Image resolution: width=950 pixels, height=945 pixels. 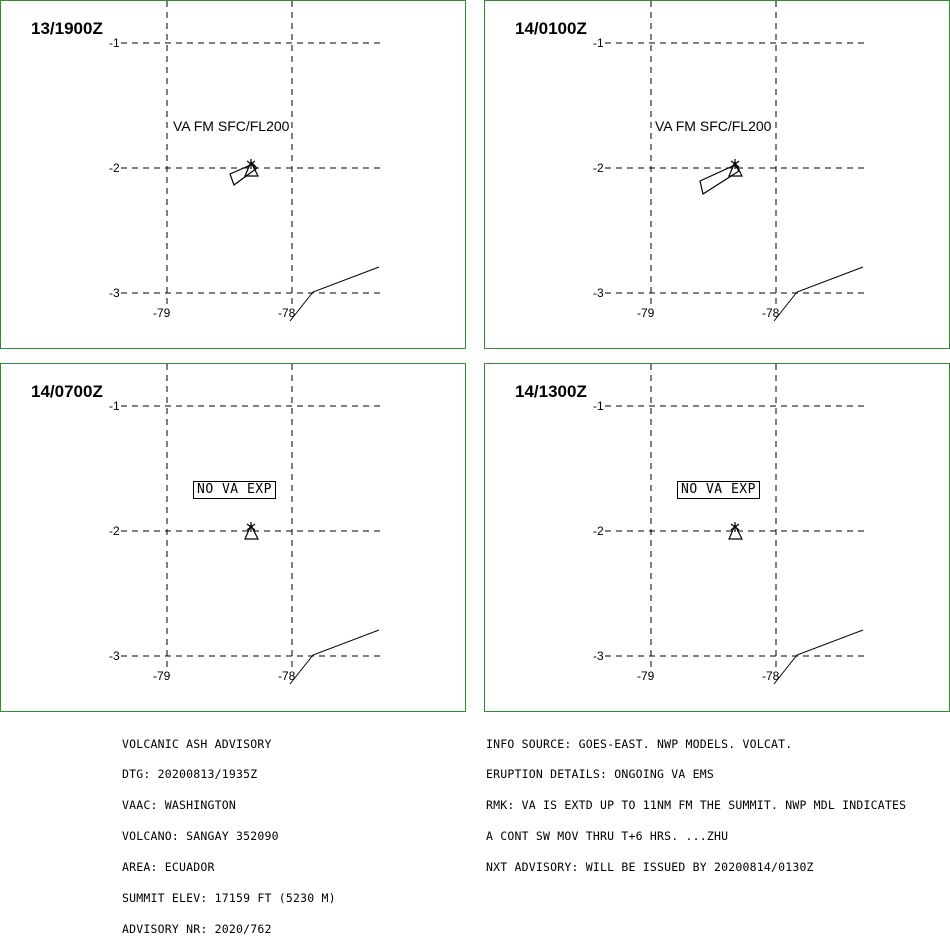 I want to click on advisory-line: ADVISORY NR: 2020/762, so click(x=197, y=928).